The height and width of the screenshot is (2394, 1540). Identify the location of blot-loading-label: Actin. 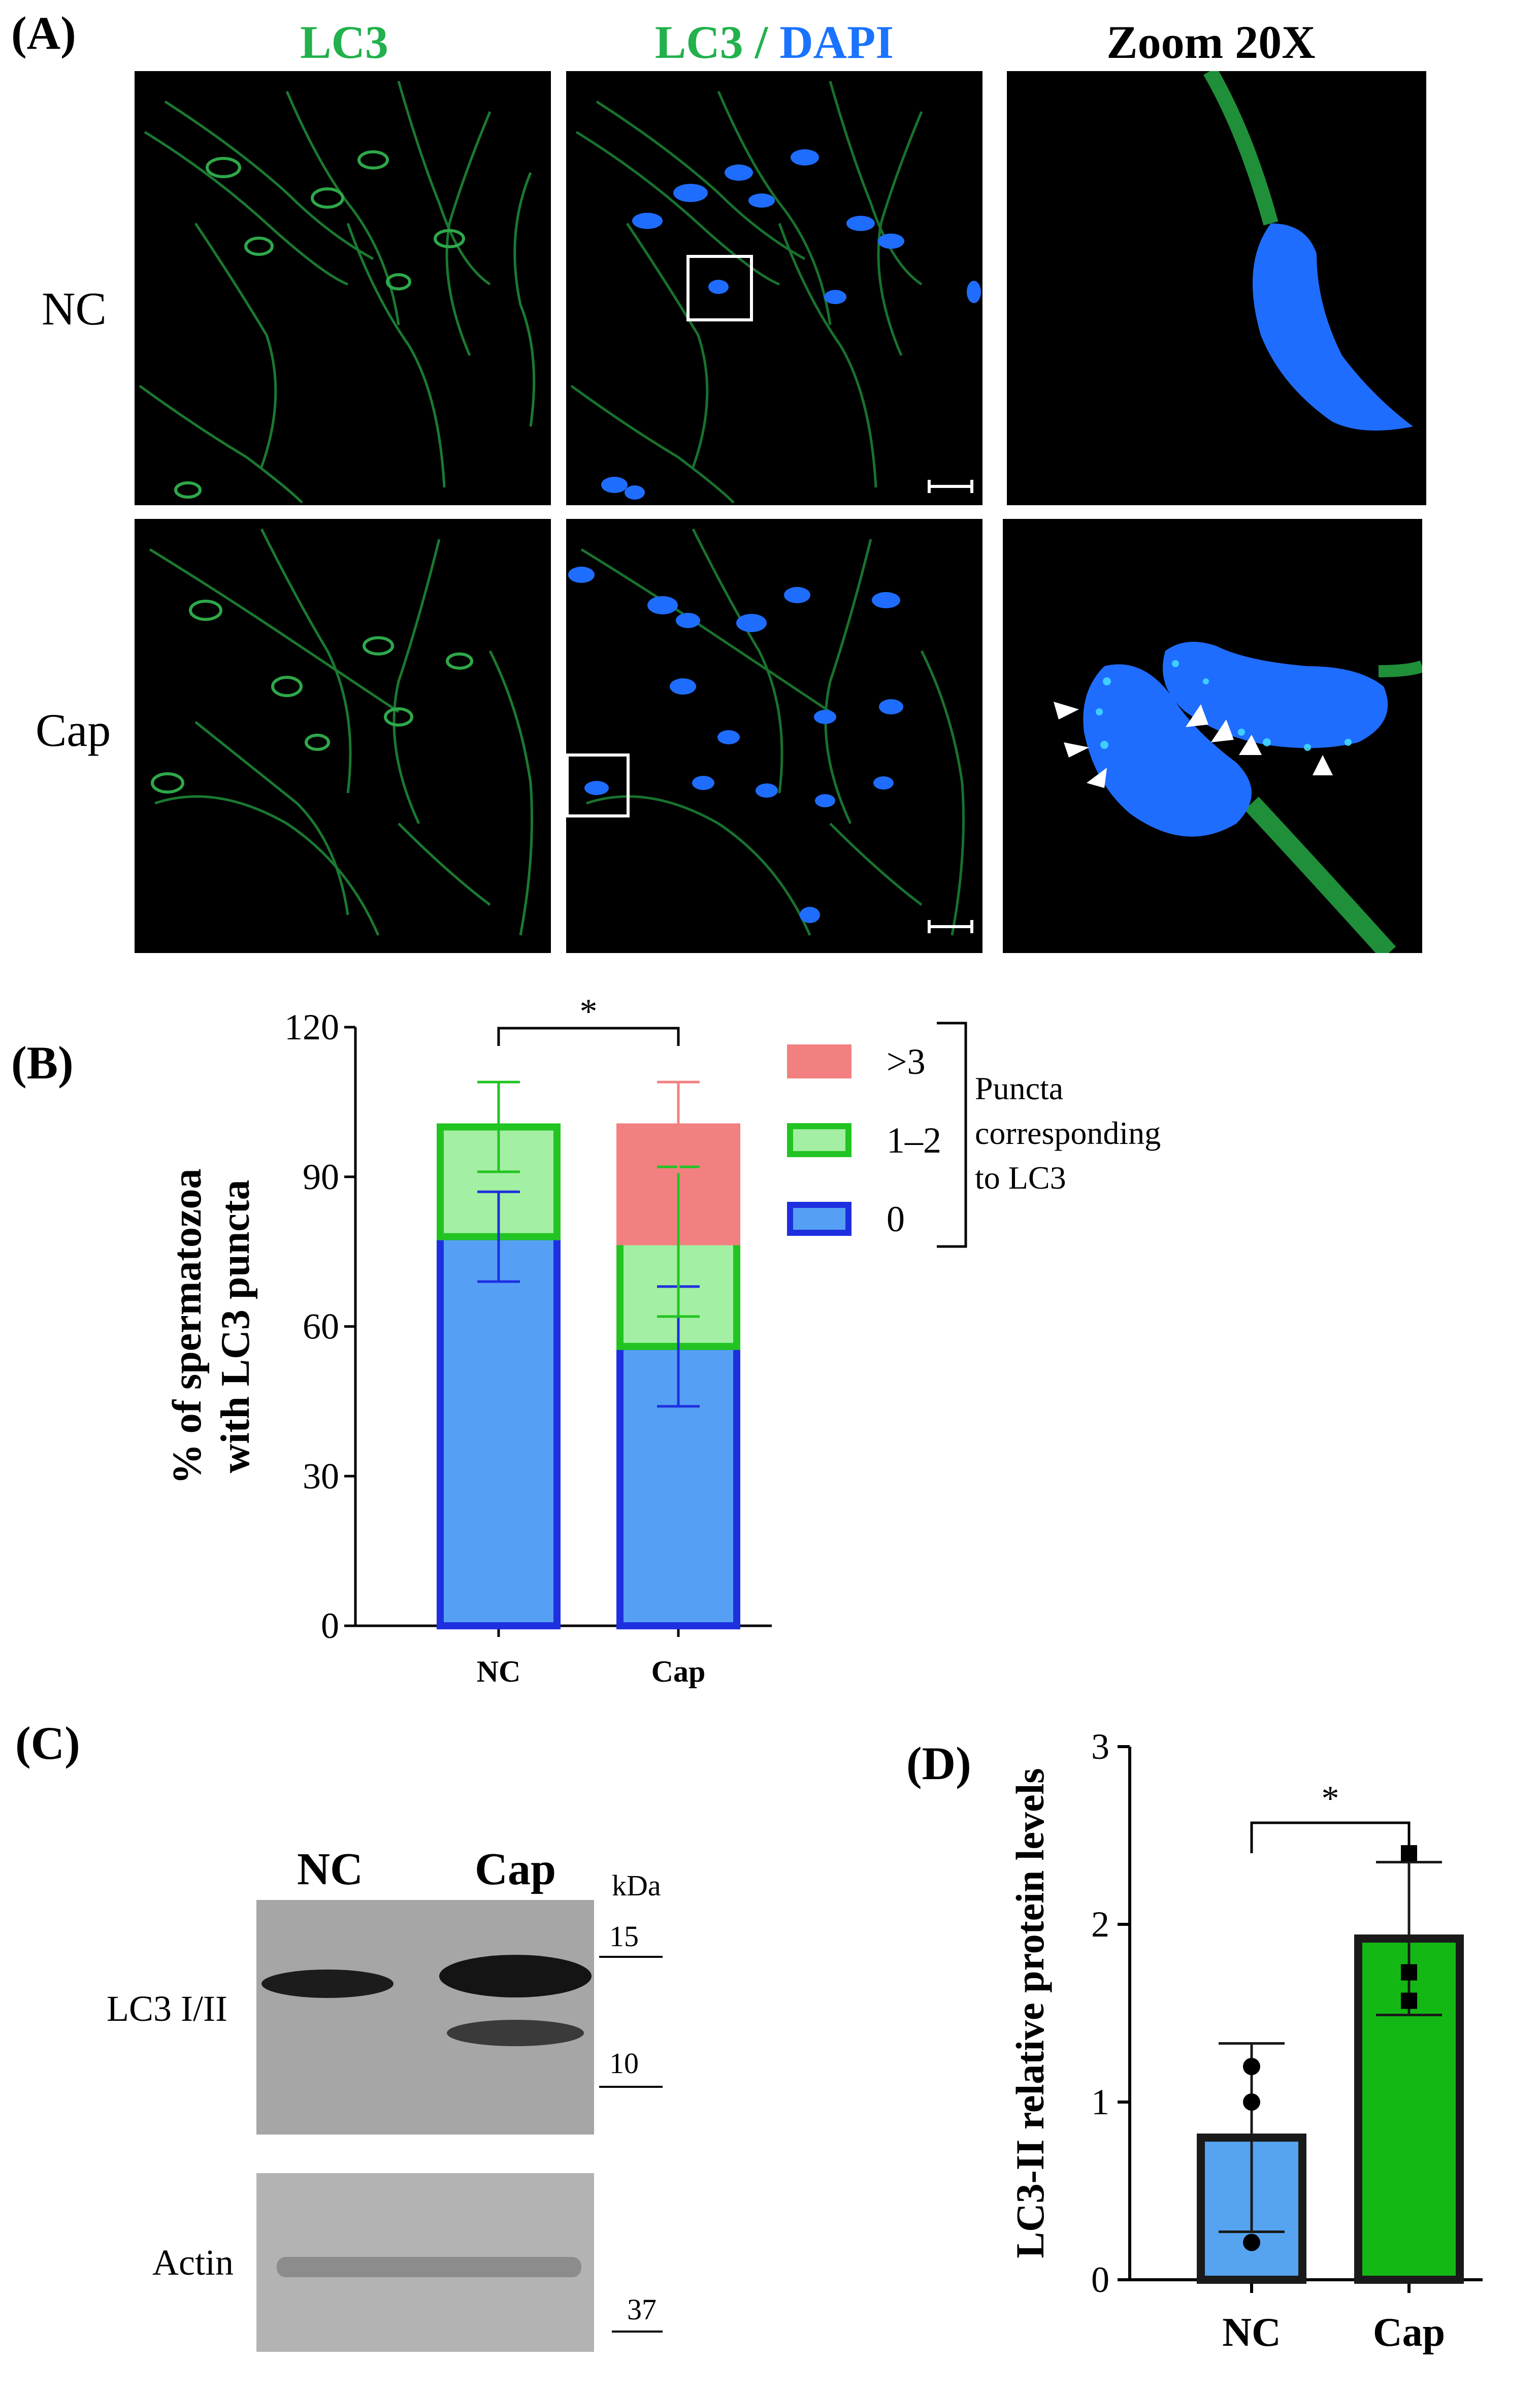
(193, 2262).